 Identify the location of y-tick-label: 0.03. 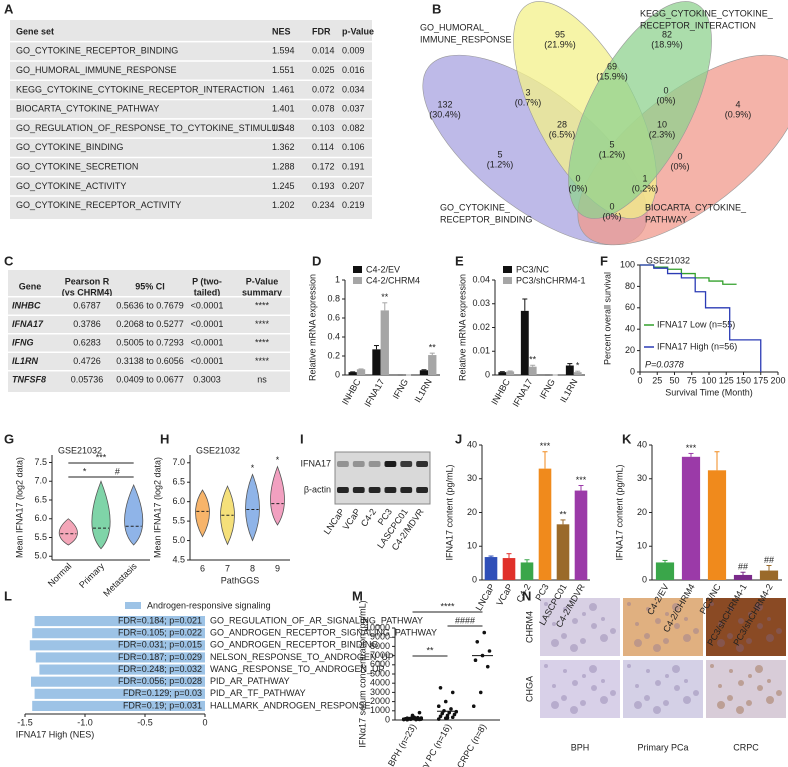
(481, 303).